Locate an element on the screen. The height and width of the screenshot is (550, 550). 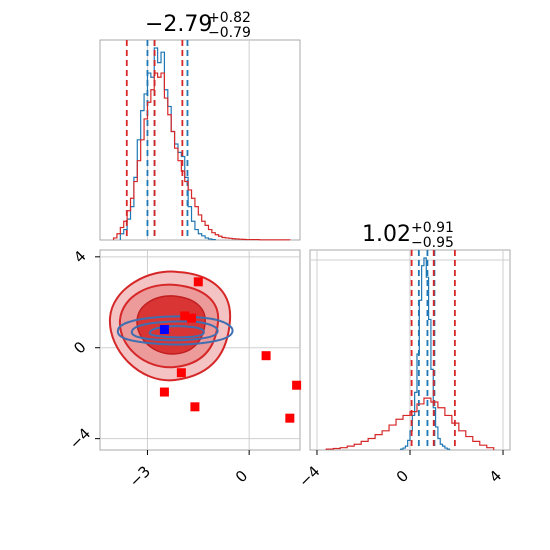
scatter-y-tick-label: 4 is located at coordinates (79, 256).